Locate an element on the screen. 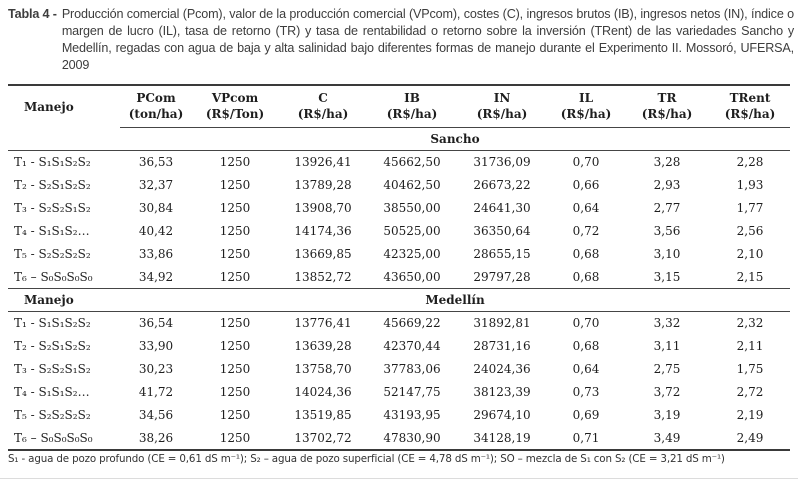  value-cell: 3,56 is located at coordinates (667, 231).